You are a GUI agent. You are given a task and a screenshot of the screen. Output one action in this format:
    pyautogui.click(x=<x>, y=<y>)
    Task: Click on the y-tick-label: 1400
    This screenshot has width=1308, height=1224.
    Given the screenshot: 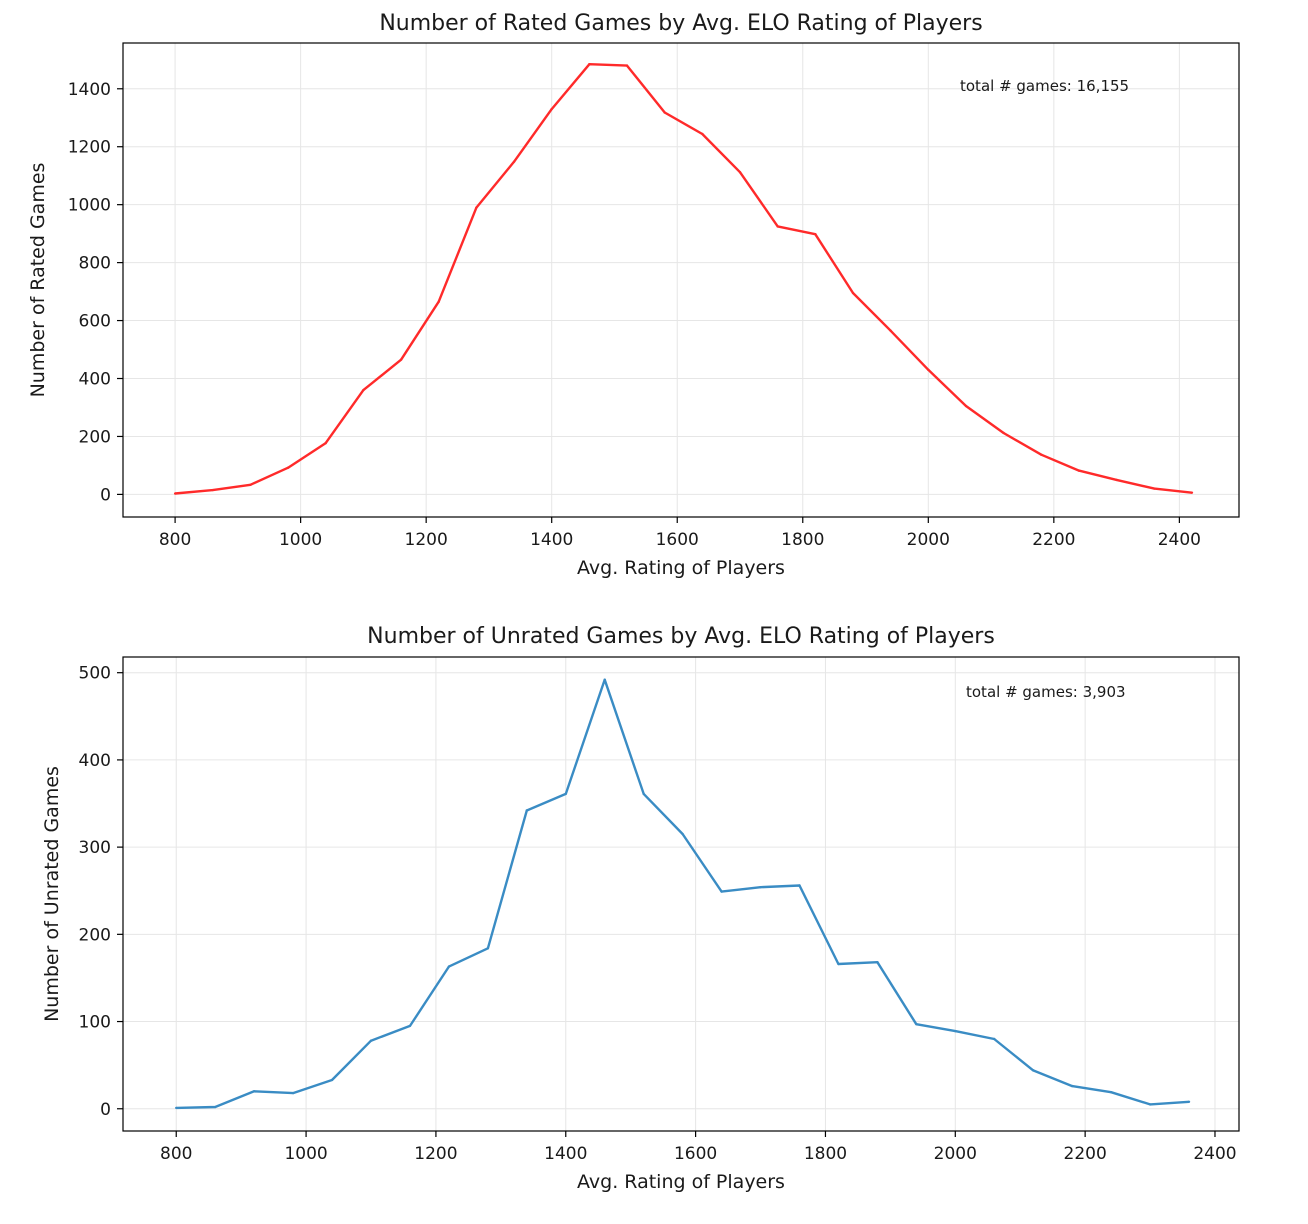 What is the action you would take?
    pyautogui.click(x=89, y=90)
    